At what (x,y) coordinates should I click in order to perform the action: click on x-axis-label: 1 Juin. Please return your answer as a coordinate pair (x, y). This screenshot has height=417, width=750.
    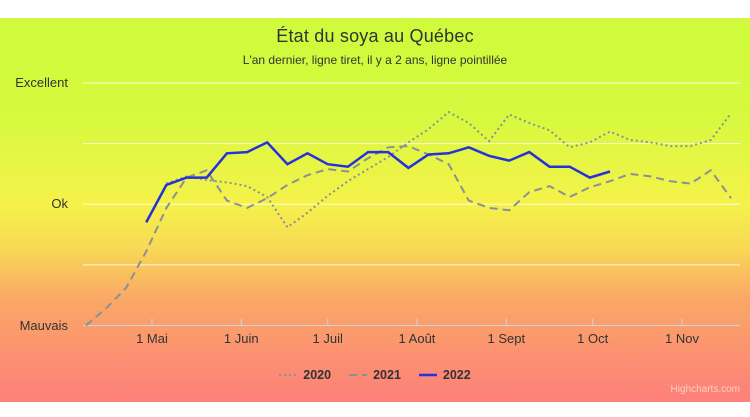
    Looking at the image, I should click on (241, 338).